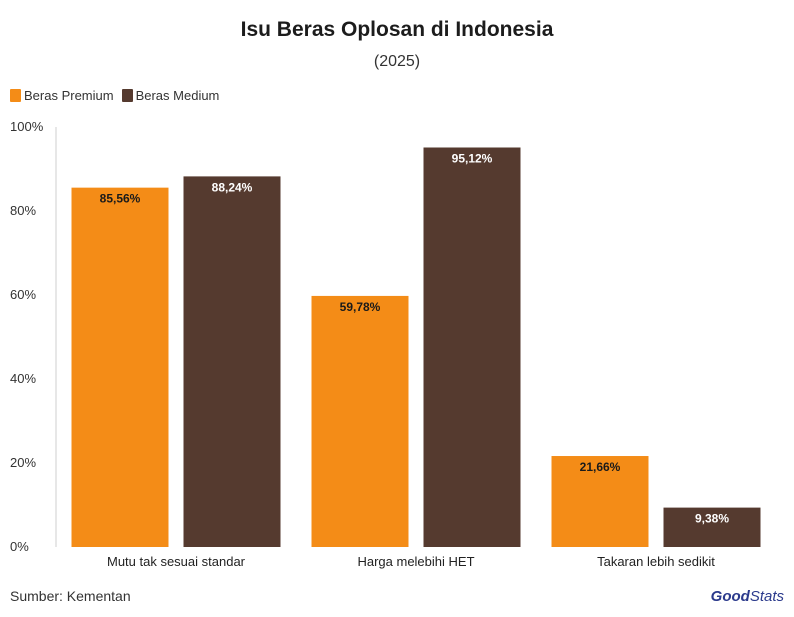 The image size is (794, 617). I want to click on y-tick-label: 60%, so click(23, 294).